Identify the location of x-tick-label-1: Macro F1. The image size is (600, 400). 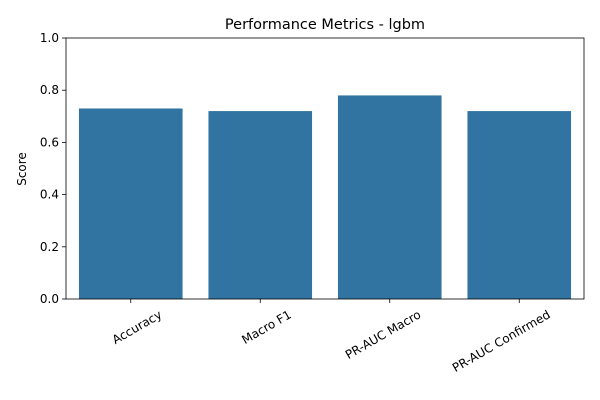
(266, 326).